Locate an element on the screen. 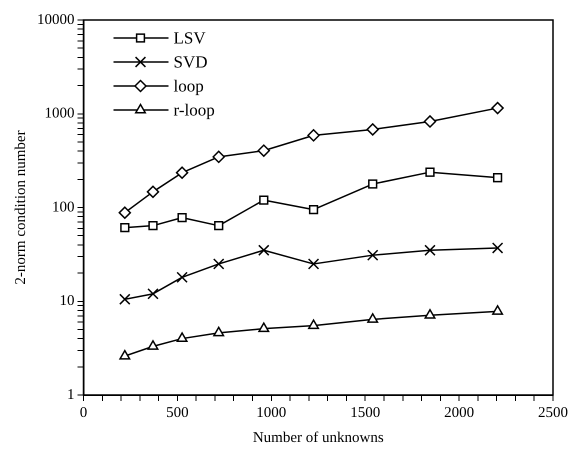 This screenshot has height=459, width=585. y-tick-label: 100 is located at coordinates (63, 207).